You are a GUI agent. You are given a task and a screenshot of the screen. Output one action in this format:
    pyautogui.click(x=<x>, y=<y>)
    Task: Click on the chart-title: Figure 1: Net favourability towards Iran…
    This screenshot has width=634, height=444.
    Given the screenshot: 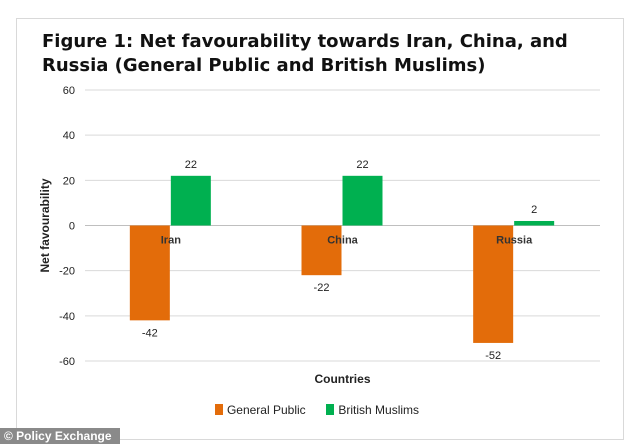 What is the action you would take?
    pyautogui.click(x=305, y=53)
    